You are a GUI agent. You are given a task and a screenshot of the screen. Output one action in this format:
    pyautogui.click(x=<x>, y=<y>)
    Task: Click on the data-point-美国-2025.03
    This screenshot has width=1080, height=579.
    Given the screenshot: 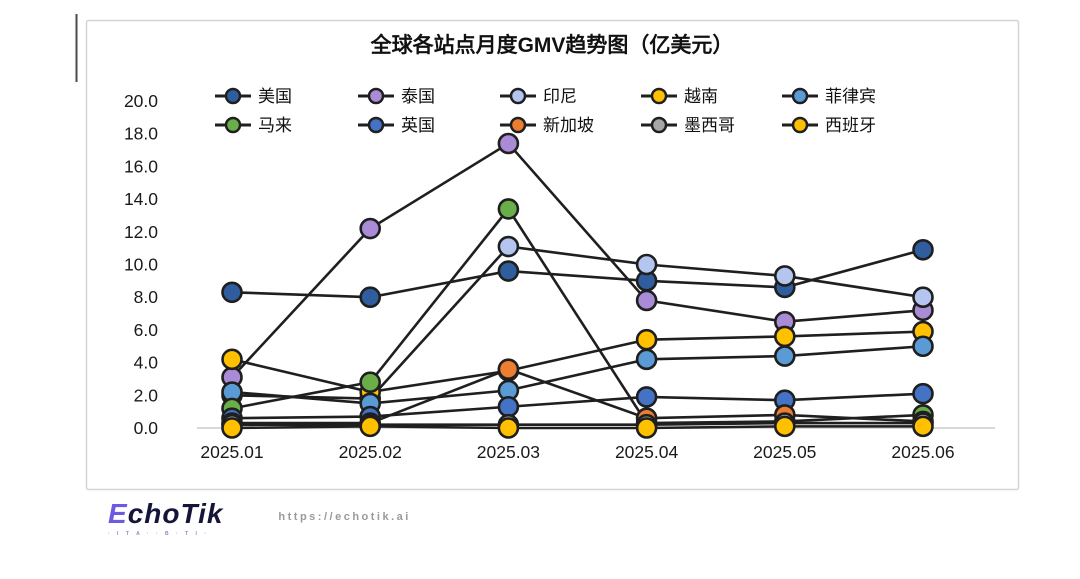 What is the action you would take?
    pyautogui.click(x=508, y=271)
    